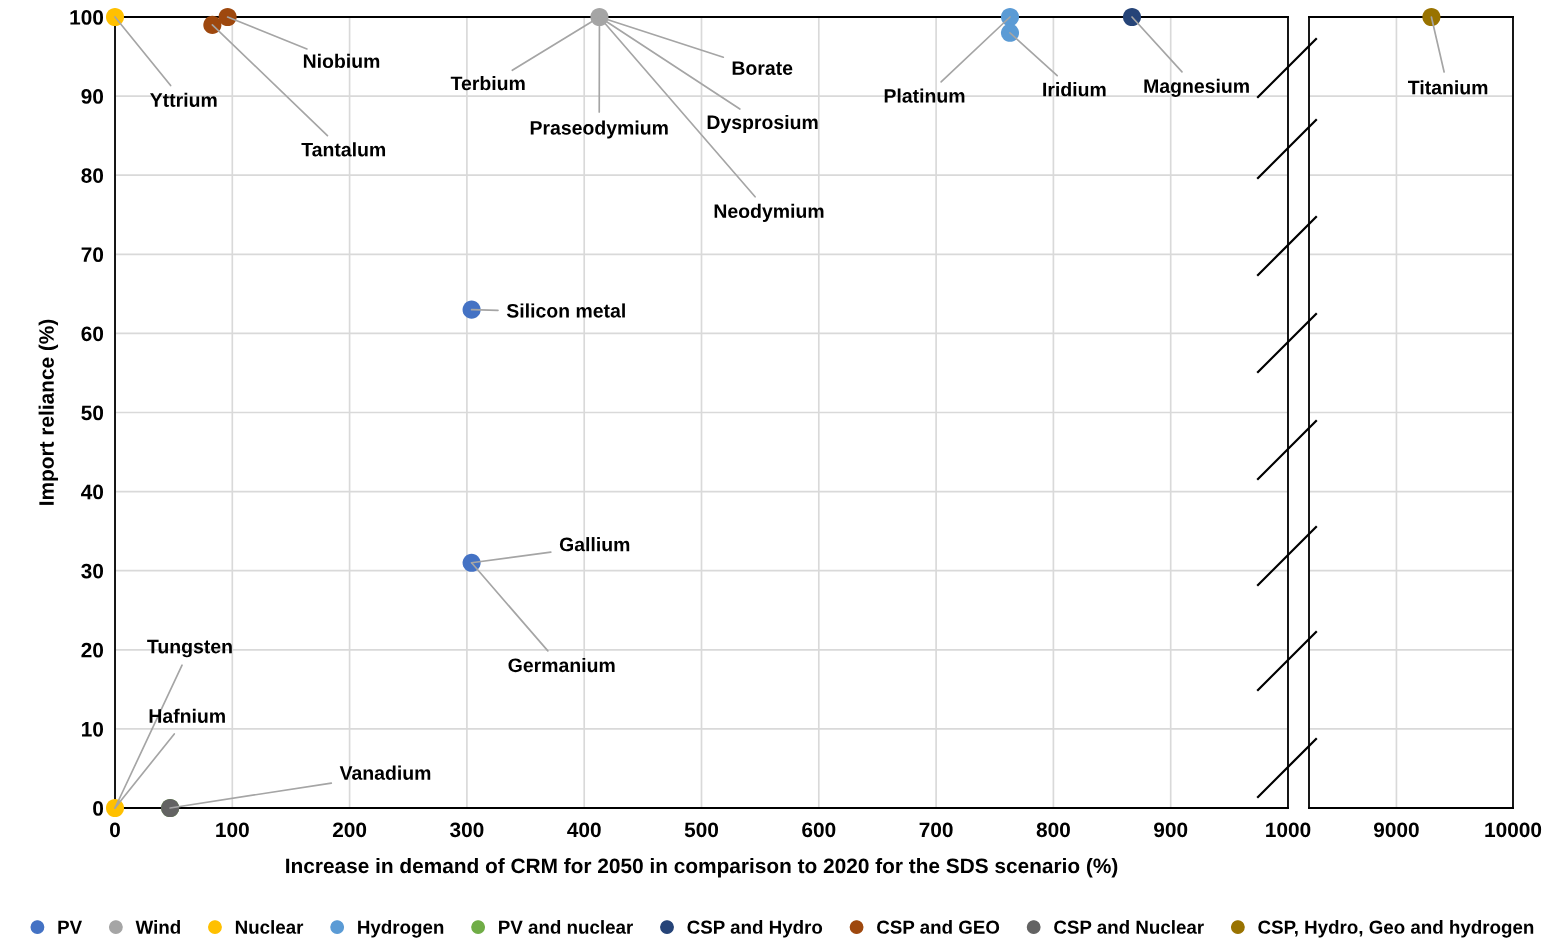 This screenshot has height=947, width=1553. What do you see at coordinates (48, 412) in the screenshot?
I see `y-axis-title: Import reliance (%)` at bounding box center [48, 412].